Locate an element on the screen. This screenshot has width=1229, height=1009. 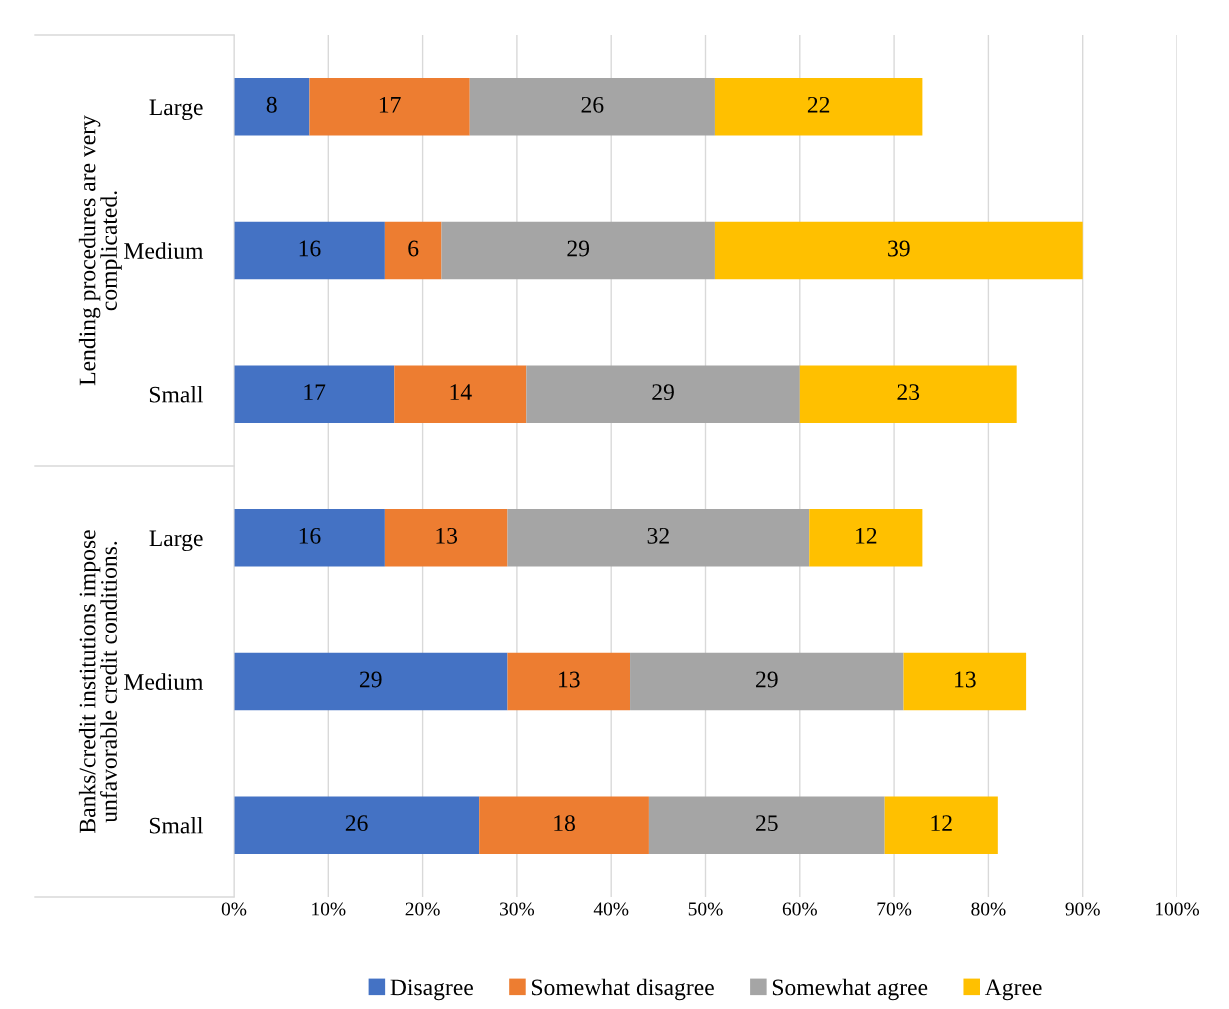
data-label: 6 is located at coordinates (413, 248).